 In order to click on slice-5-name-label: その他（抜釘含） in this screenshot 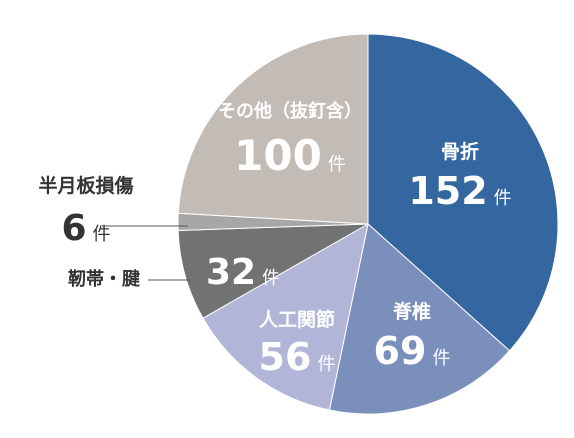, I will do `click(290, 111)`.